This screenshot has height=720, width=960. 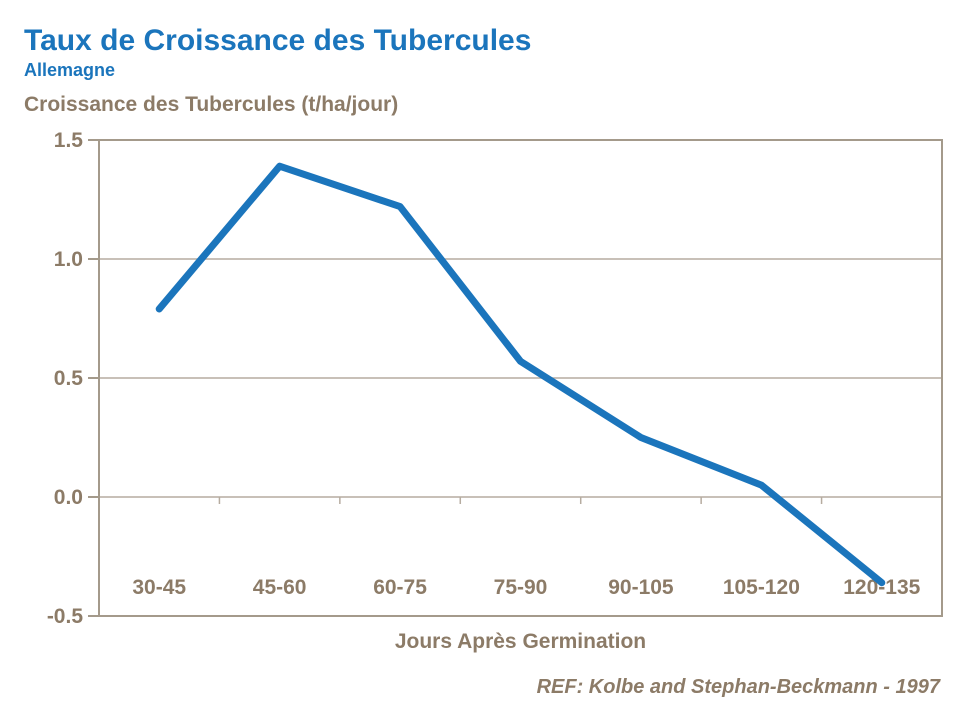 What do you see at coordinates (68, 497) in the screenshot?
I see `y-tick-label: 0.0` at bounding box center [68, 497].